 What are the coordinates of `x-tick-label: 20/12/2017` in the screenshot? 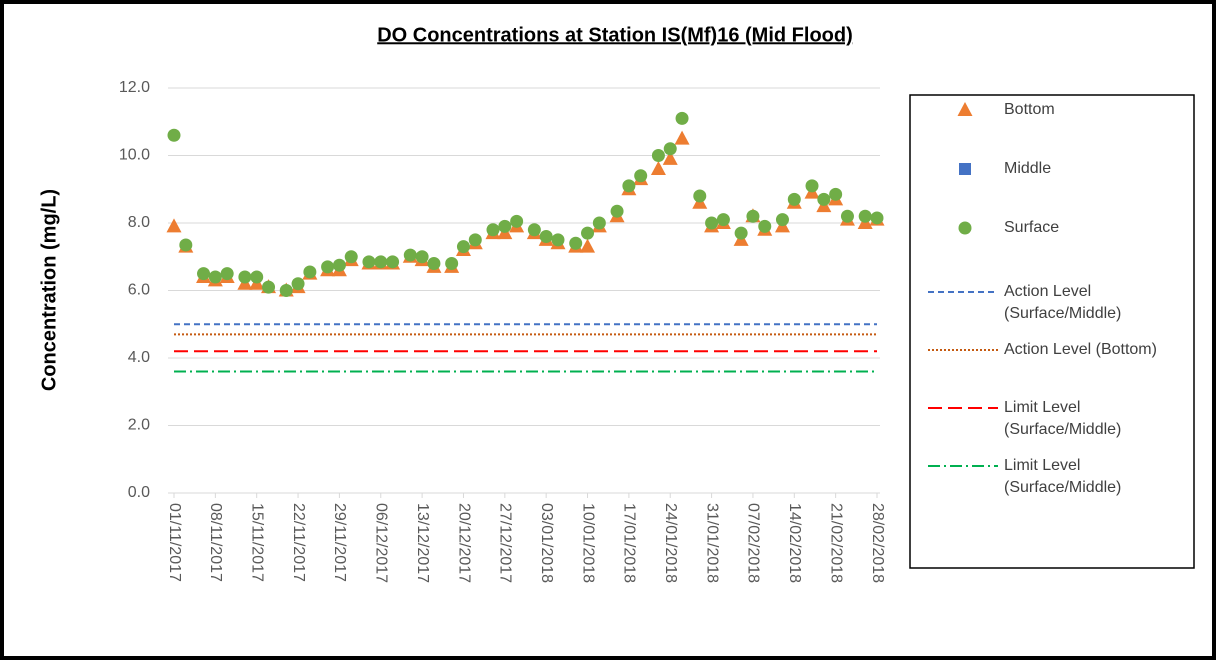 It's located at (463, 543).